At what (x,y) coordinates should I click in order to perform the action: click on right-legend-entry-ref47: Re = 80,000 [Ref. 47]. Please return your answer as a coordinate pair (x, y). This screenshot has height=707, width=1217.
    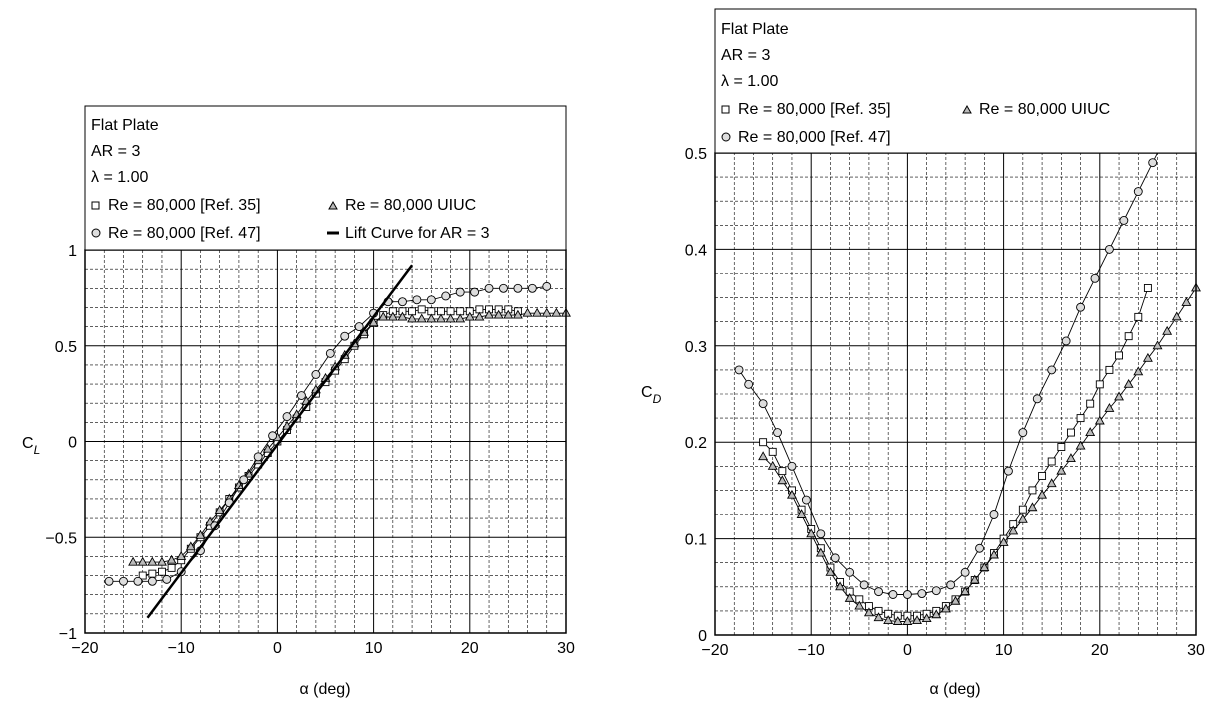
    Looking at the image, I should click on (814, 137).